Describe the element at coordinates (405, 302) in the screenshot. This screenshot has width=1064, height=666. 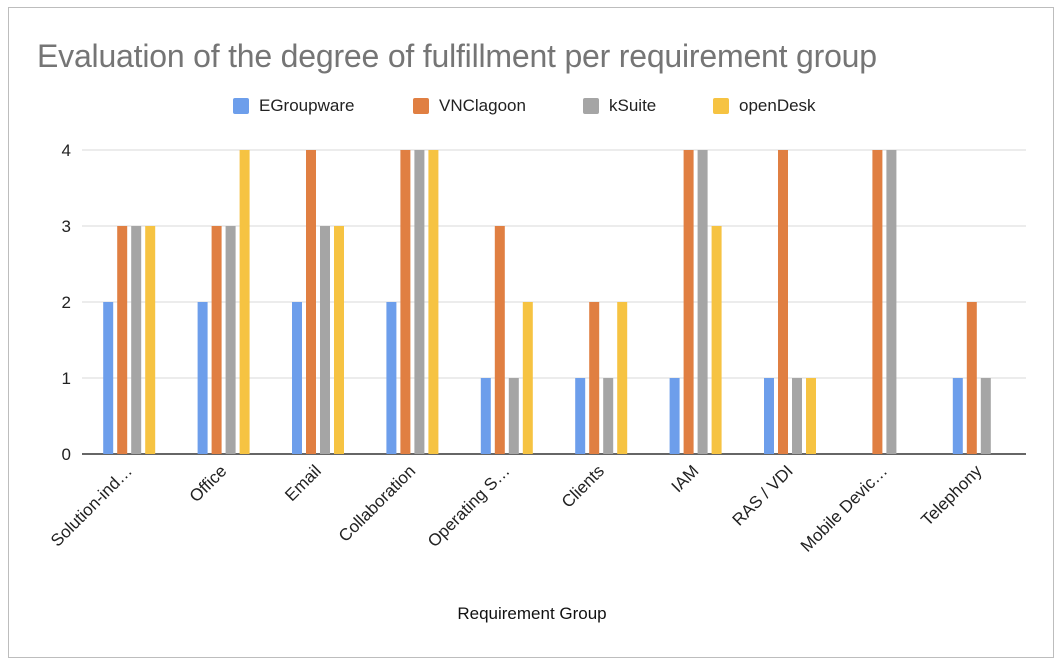
I see `bar-vnclagoon-collaboration` at that location.